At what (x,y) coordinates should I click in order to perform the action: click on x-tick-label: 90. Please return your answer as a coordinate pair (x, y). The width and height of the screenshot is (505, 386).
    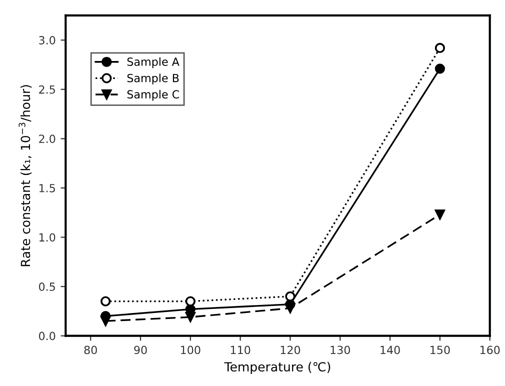
    Looking at the image, I should click on (140, 350).